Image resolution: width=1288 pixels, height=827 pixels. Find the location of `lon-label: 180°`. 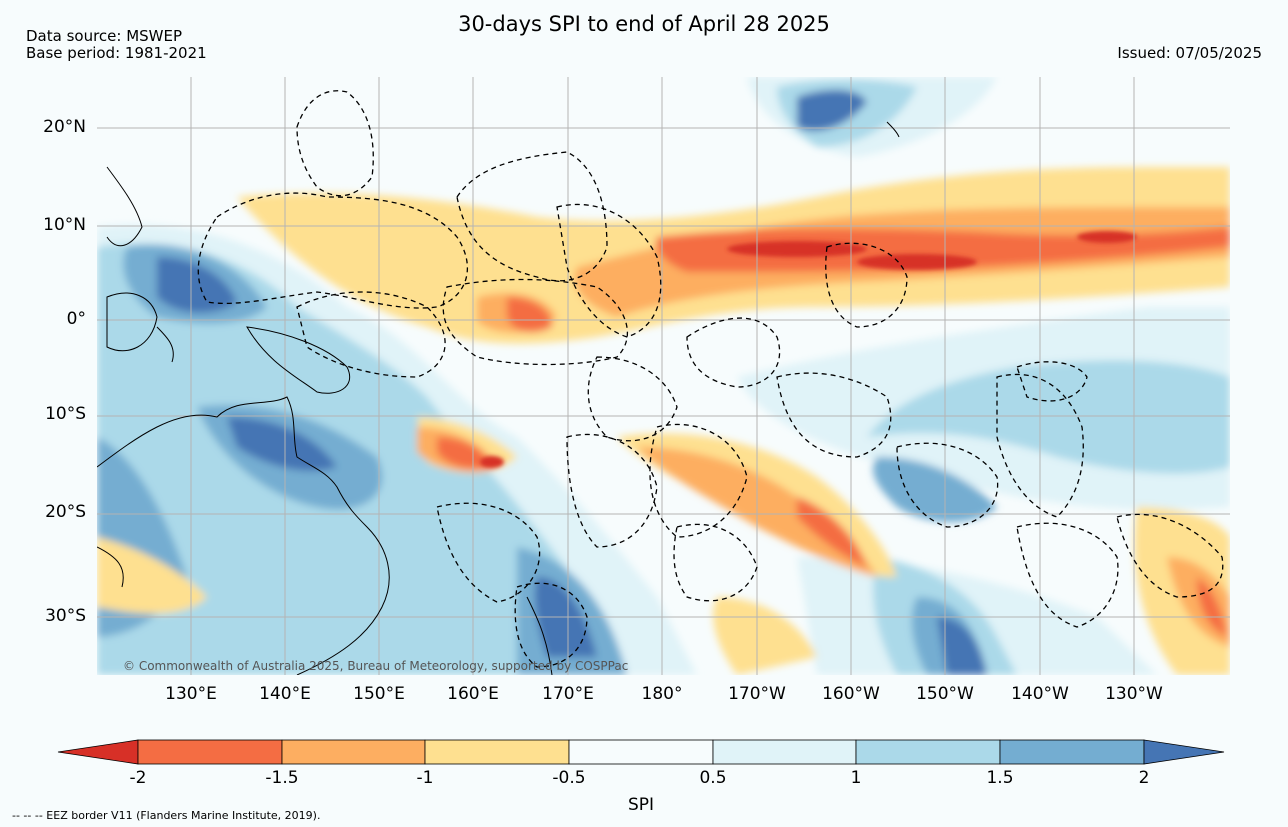

lon-label: 180° is located at coordinates (662, 694).